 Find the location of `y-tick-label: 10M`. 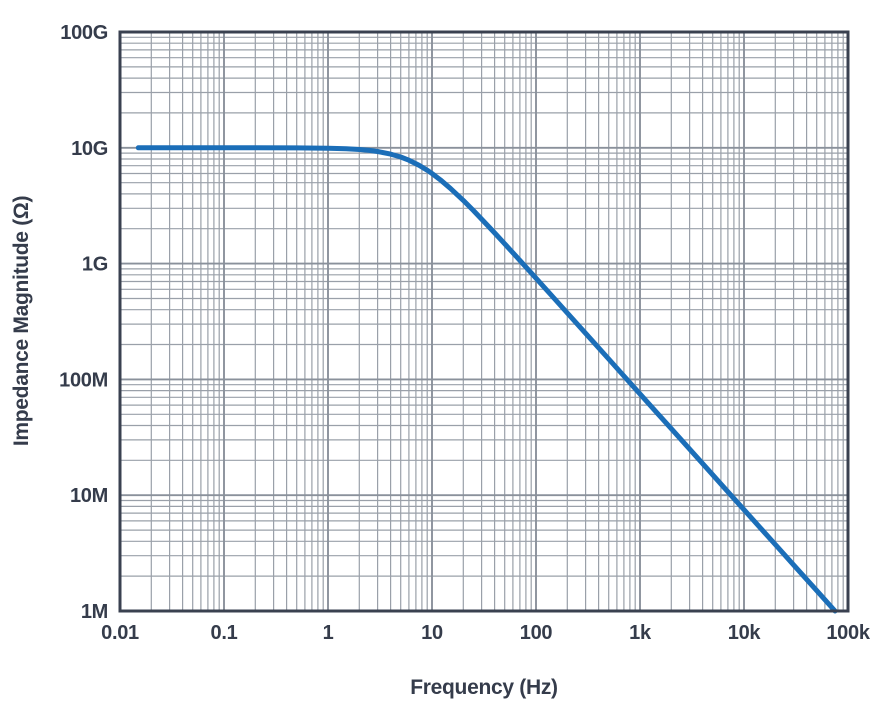

y-tick-label: 10M is located at coordinates (89, 496).